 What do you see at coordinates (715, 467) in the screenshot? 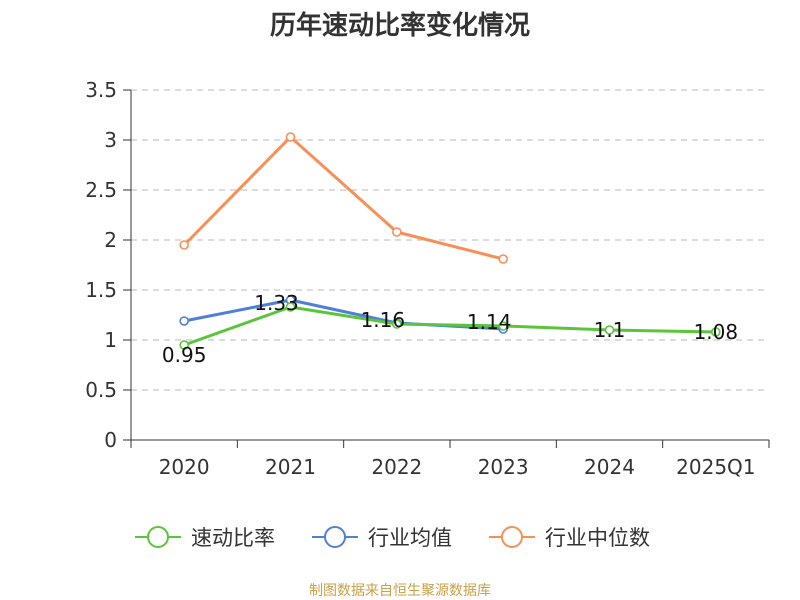
I see `x-tick-label: 2025Q1` at bounding box center [715, 467].